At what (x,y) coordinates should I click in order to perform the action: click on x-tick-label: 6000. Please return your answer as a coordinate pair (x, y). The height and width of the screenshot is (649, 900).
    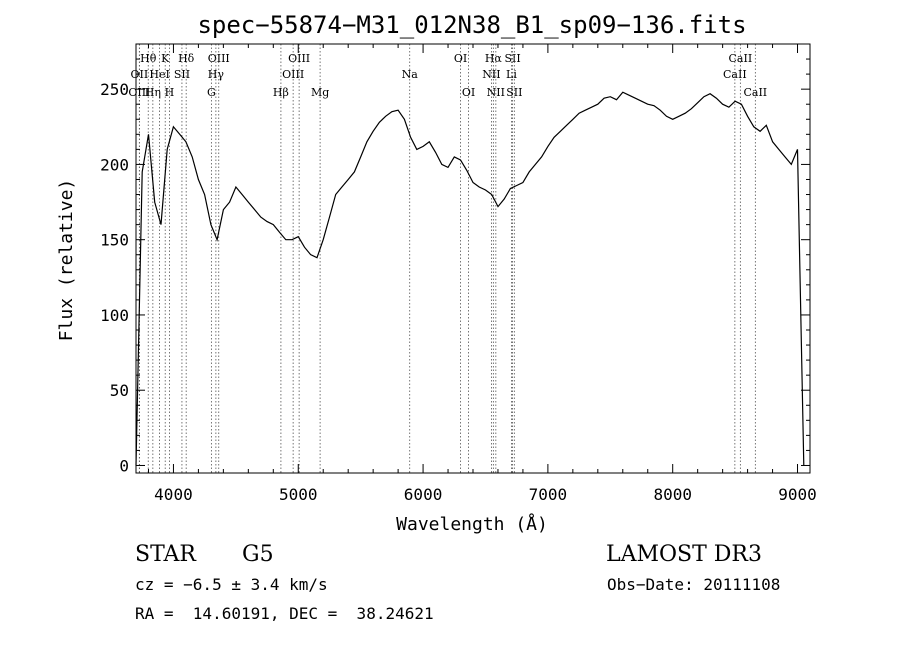
    Looking at the image, I should click on (423, 494).